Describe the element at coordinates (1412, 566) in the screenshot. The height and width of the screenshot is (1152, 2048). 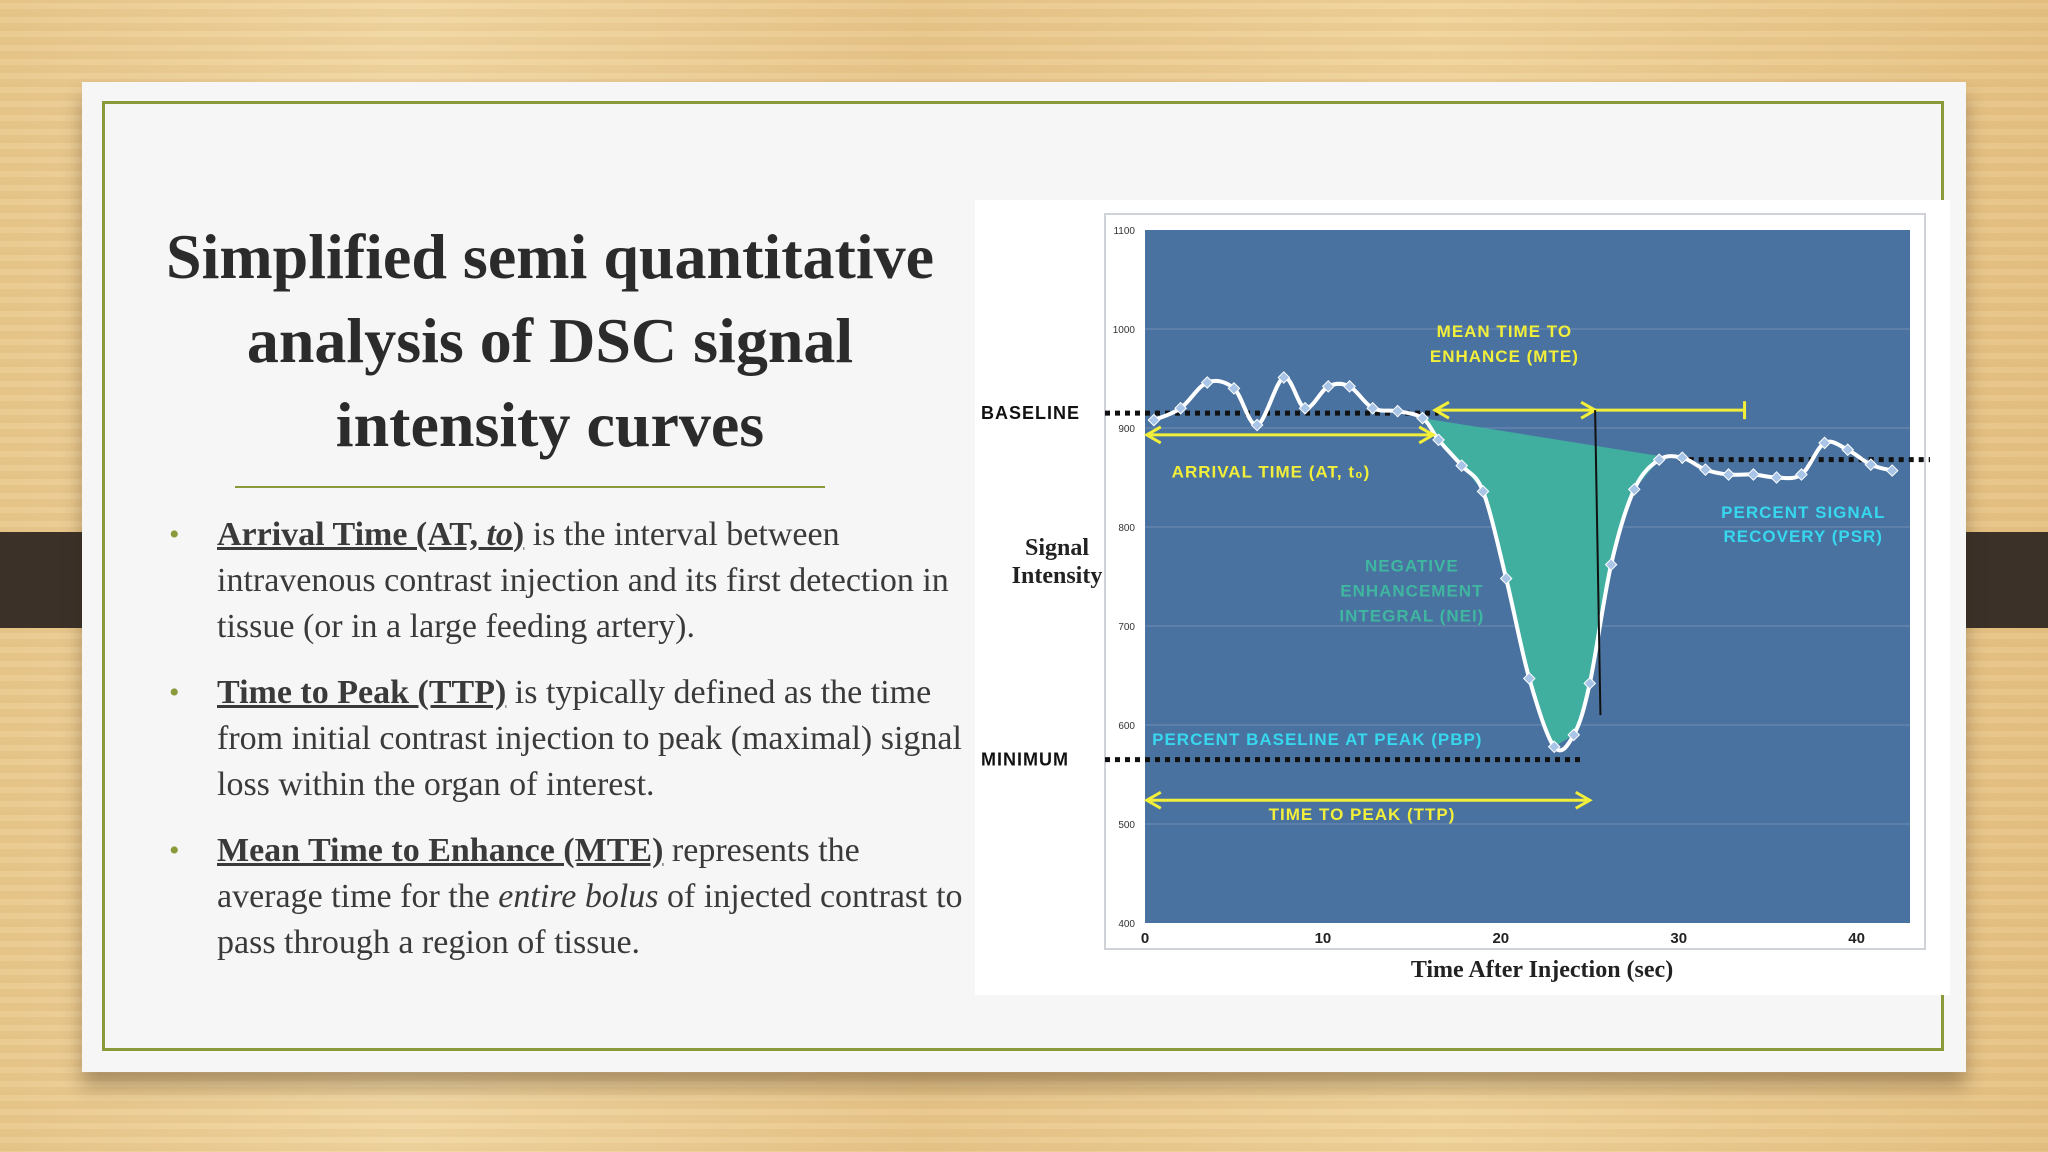
I see `nei-label-line: NEGATIVE` at that location.